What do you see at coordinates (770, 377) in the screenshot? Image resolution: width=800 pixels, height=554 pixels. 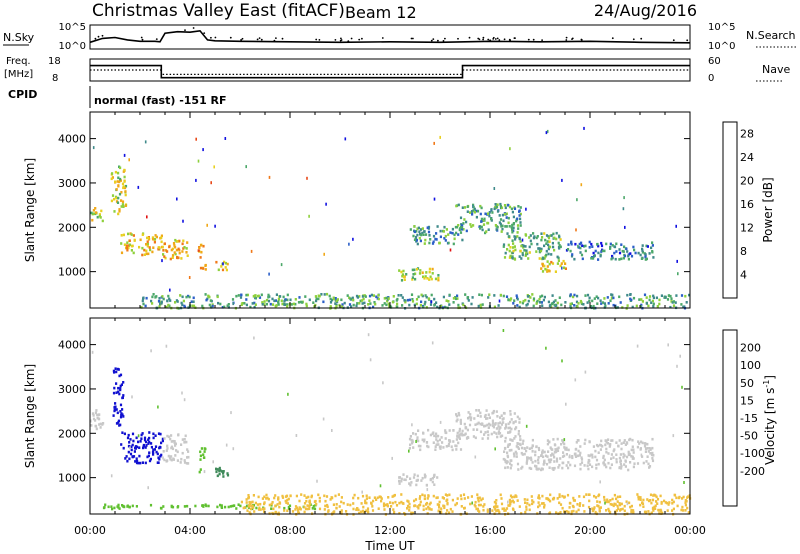 I see `velocity-colorbar-label-end: ]` at bounding box center [770, 377].